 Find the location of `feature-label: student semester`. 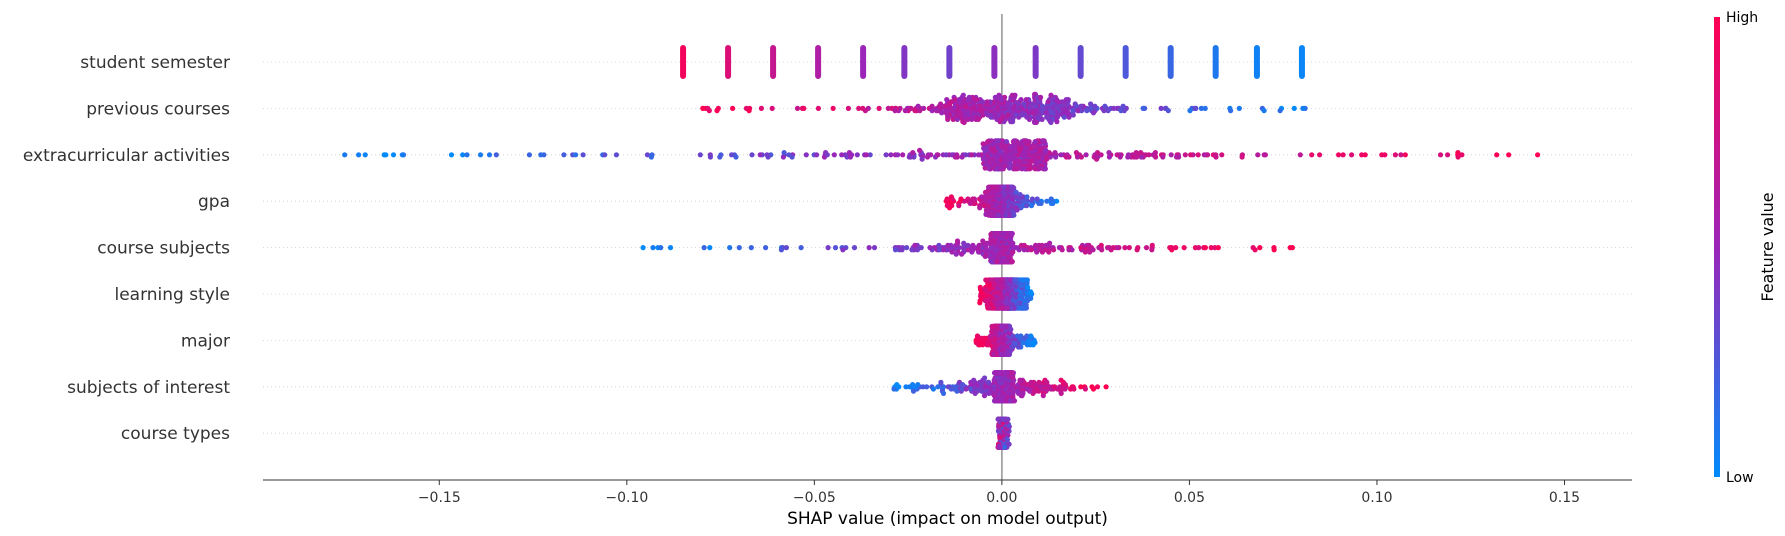

feature-label: student semester is located at coordinates (155, 63).